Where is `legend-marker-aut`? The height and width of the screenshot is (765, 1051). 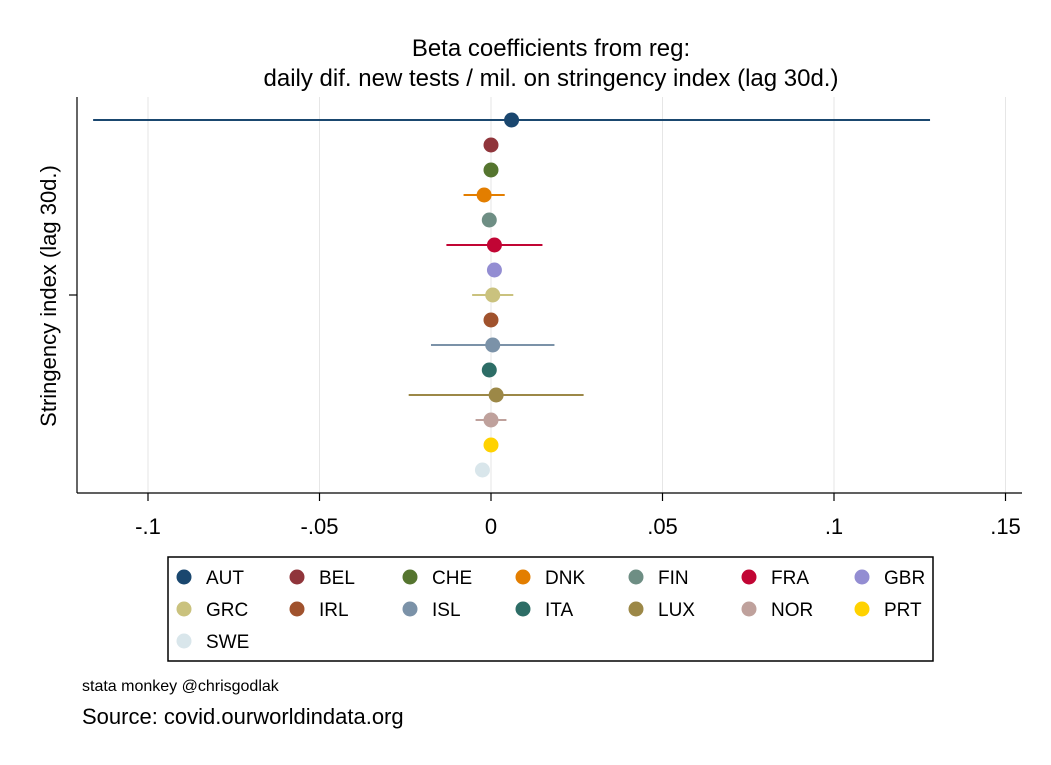
legend-marker-aut is located at coordinates (184, 577).